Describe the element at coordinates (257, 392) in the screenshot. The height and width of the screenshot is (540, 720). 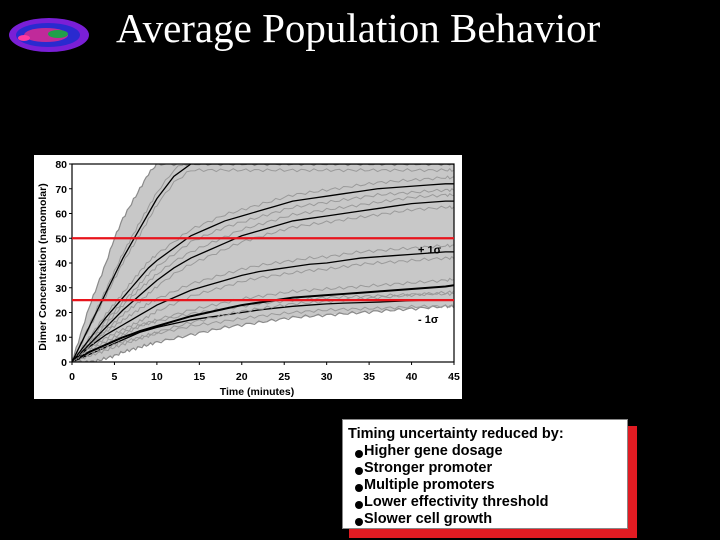
I see `x-axis-label: Time (minutes)` at that location.